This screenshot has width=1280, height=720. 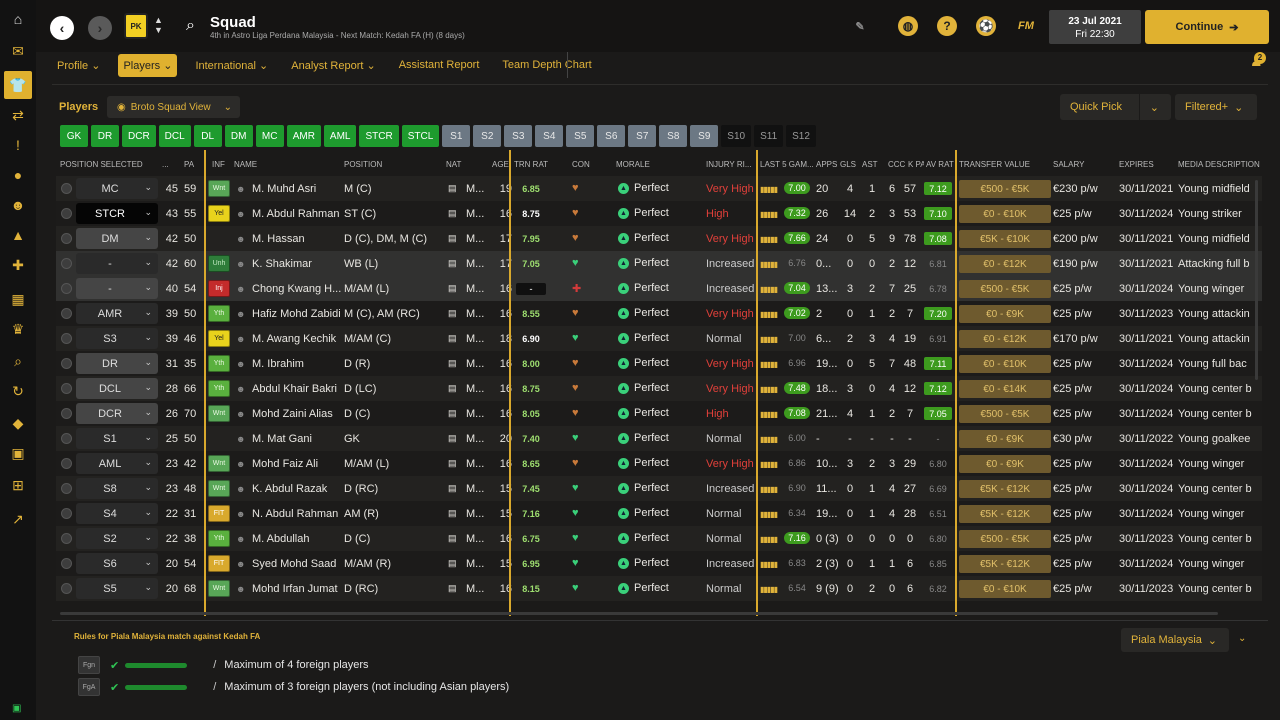 I want to click on position-selected-dropdown: - ⌄, so click(x=117, y=263).